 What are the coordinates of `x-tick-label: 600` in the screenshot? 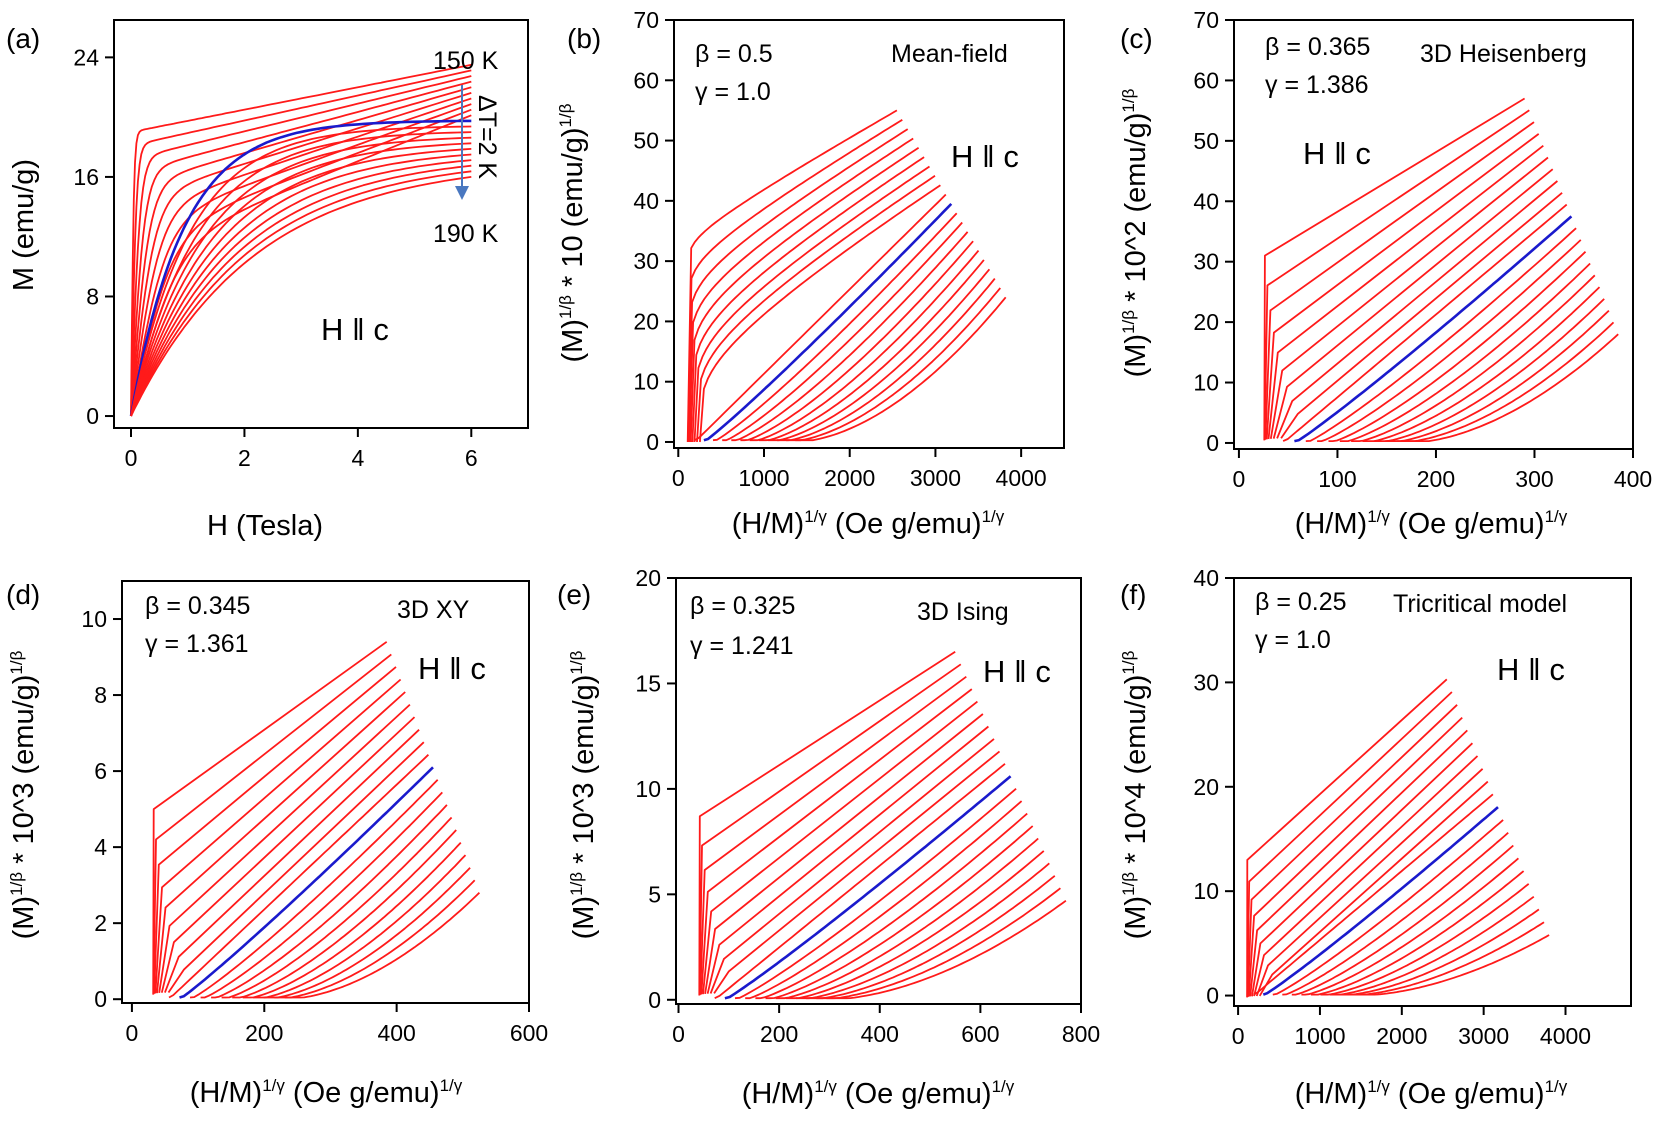 It's located at (980, 1034).